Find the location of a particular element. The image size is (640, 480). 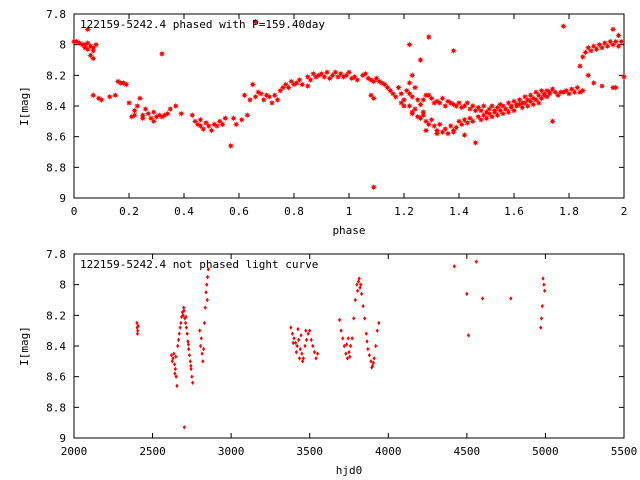

phased-chart-title: 122159-5242.4 phased with P=159.40day is located at coordinates (202, 24).